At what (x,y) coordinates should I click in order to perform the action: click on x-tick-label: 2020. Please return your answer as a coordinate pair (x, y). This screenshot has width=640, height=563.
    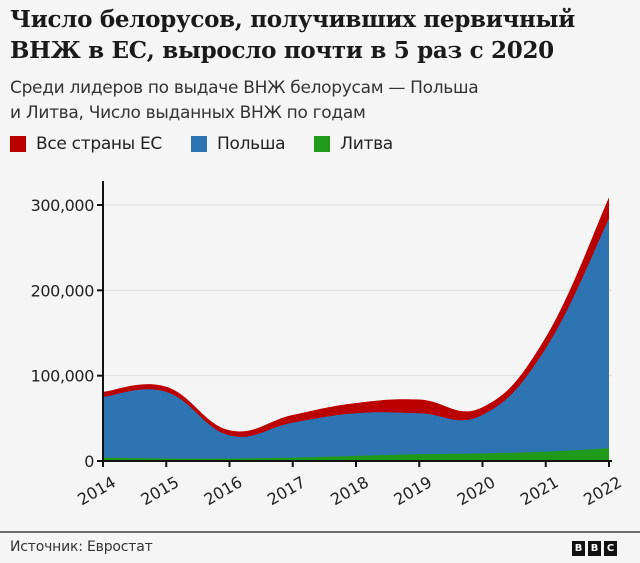
    Looking at the image, I should click on (476, 490).